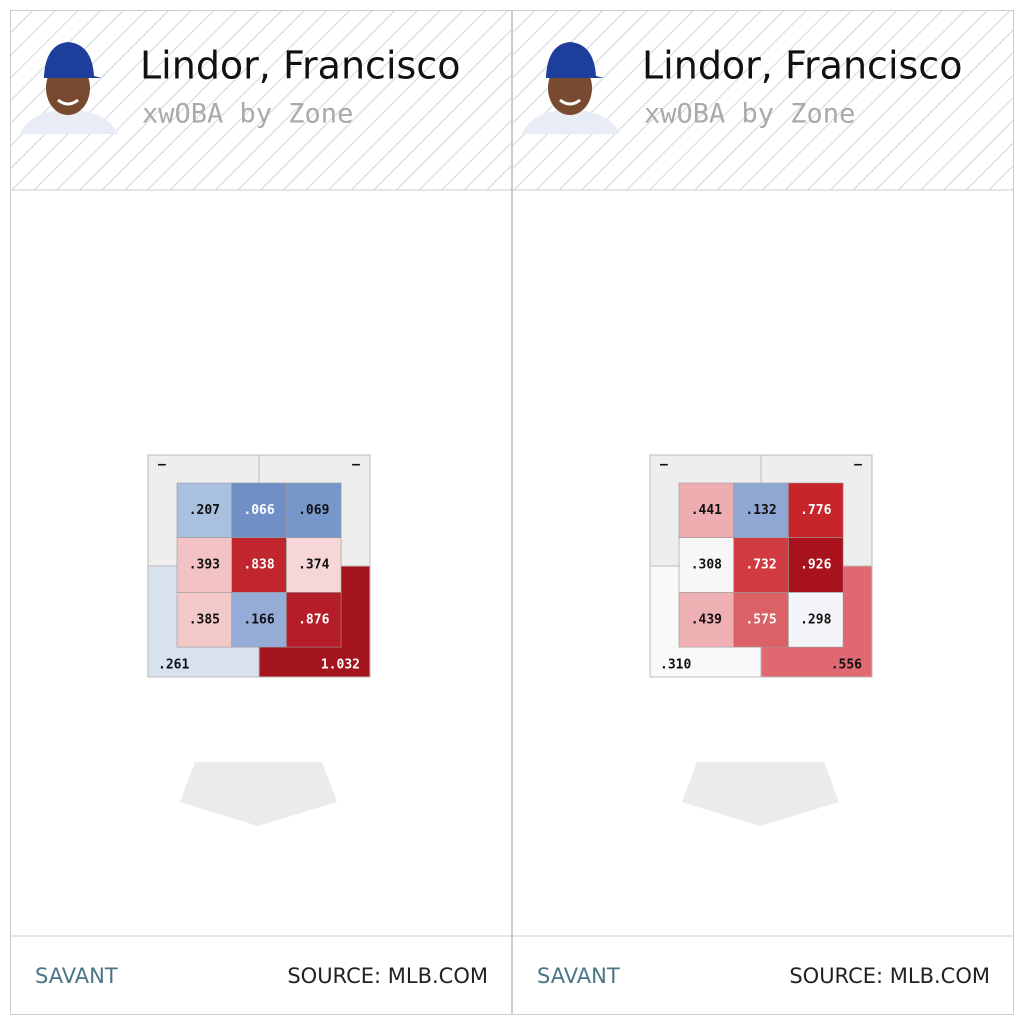 The height and width of the screenshot is (1028, 1024). Describe the element at coordinates (340, 665) in the screenshot. I see `outer-zone-label: 1.032` at that location.